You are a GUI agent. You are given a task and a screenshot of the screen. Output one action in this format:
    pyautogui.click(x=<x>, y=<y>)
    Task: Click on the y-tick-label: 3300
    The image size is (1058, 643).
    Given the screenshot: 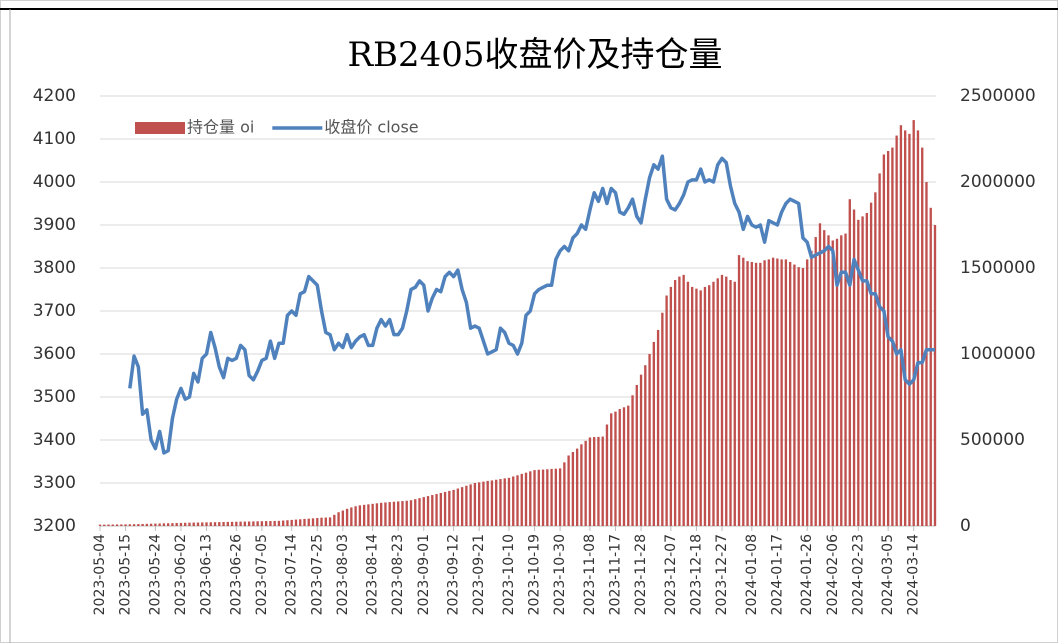 What is the action you would take?
    pyautogui.click(x=54, y=483)
    